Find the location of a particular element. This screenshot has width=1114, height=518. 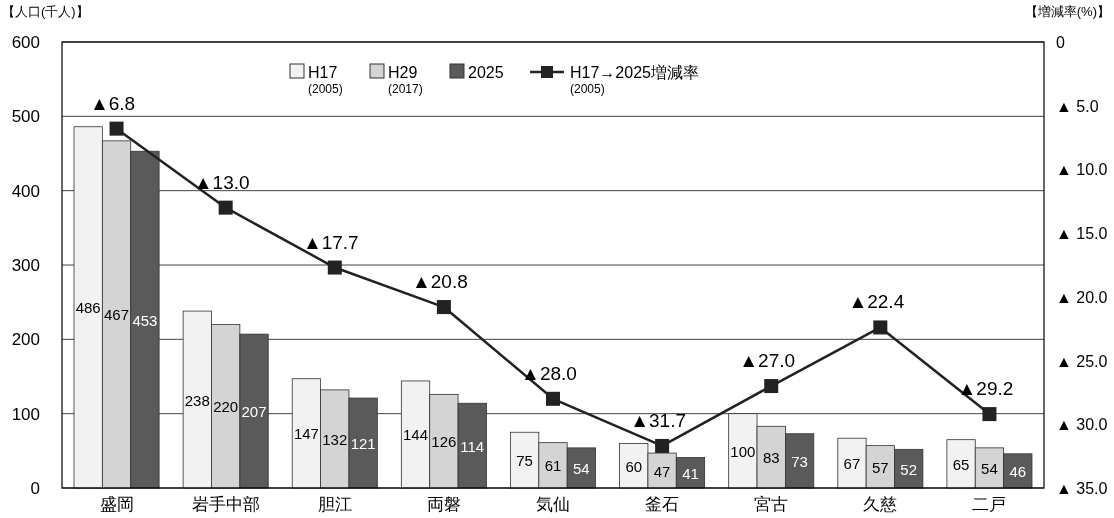

data-label: ▲22.4 is located at coordinates (876, 302).